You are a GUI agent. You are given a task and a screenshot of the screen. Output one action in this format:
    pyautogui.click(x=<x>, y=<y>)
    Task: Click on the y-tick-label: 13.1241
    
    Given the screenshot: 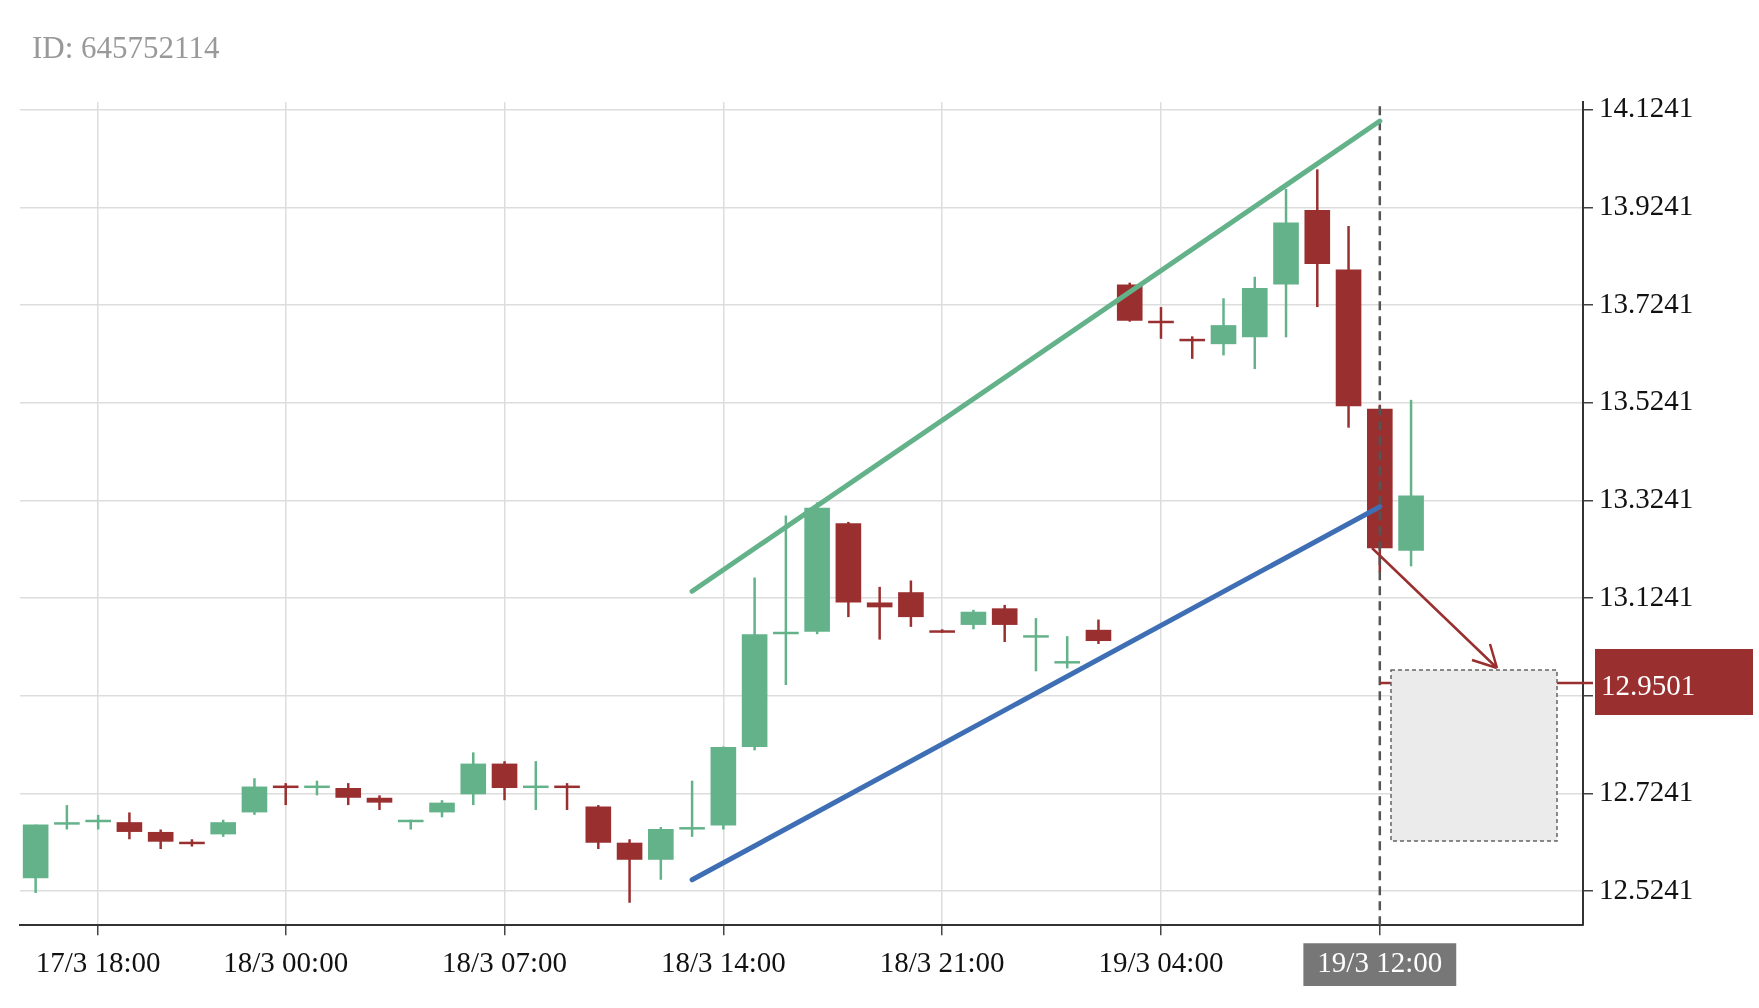 What is the action you would take?
    pyautogui.click(x=1646, y=595)
    